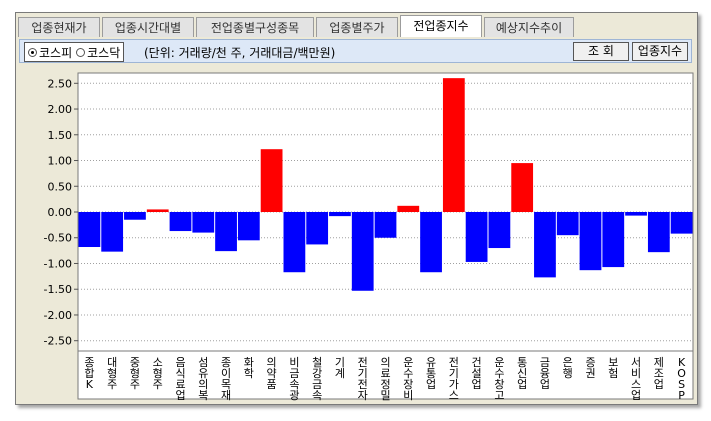  What do you see at coordinates (60, 135) in the screenshot?
I see `y-tick-label: 1.50` at bounding box center [60, 135].